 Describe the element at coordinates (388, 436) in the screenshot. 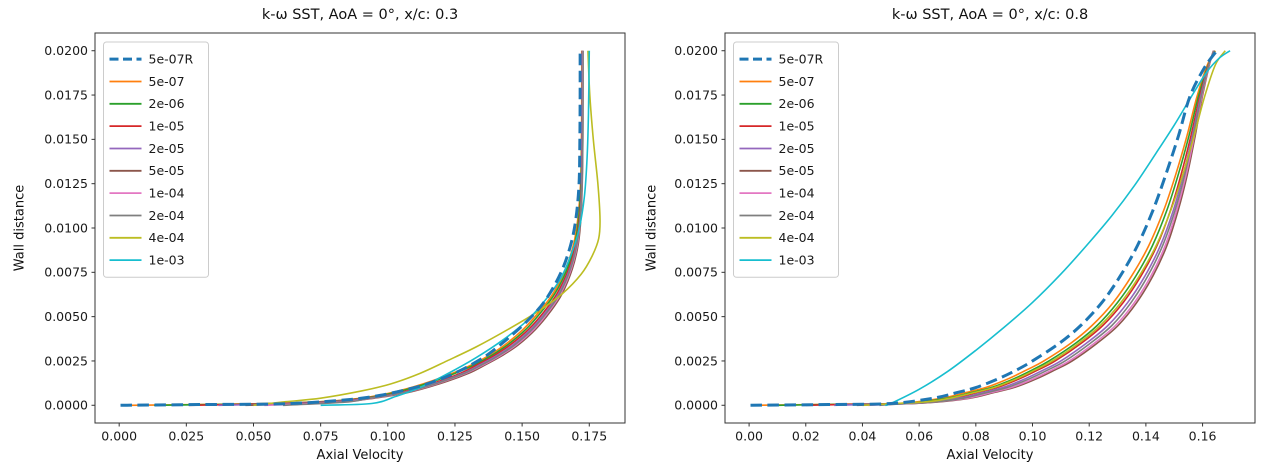

I see `x-tick-label: 0.100` at that location.